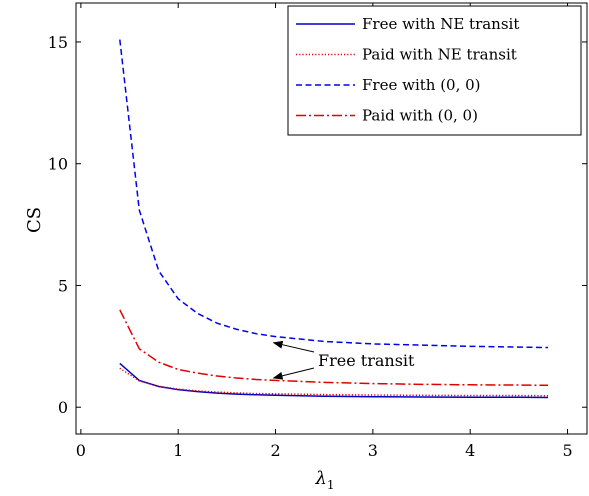 Image resolution: width=589 pixels, height=496 pixels. Describe the element at coordinates (331, 485) in the screenshot. I see `x-axis-label-sub: 1` at that location.